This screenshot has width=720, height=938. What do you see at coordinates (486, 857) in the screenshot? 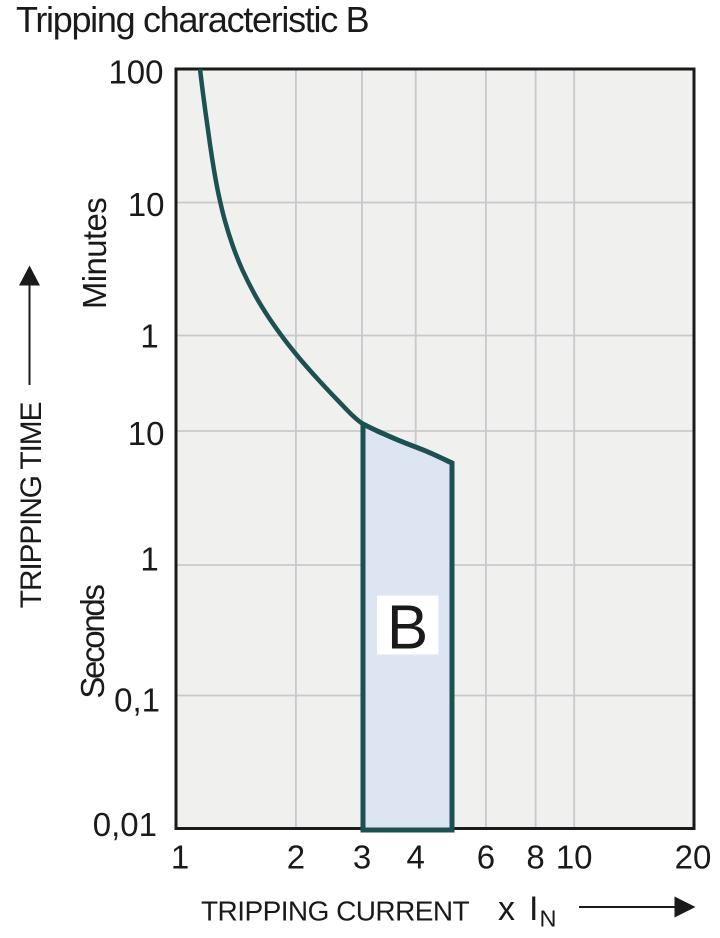
I see `svg-text: 6` at bounding box center [486, 857].